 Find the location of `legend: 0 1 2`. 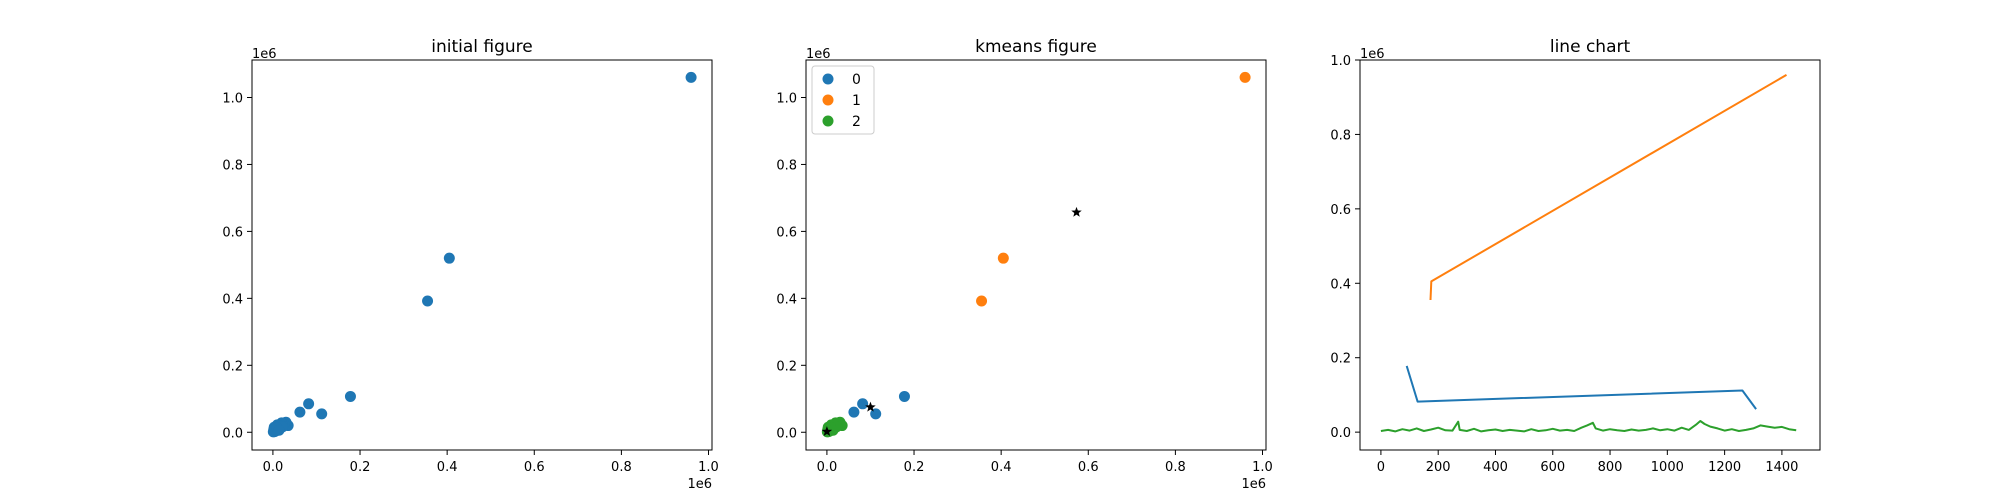

legend: 0 1 2 is located at coordinates (843, 100).